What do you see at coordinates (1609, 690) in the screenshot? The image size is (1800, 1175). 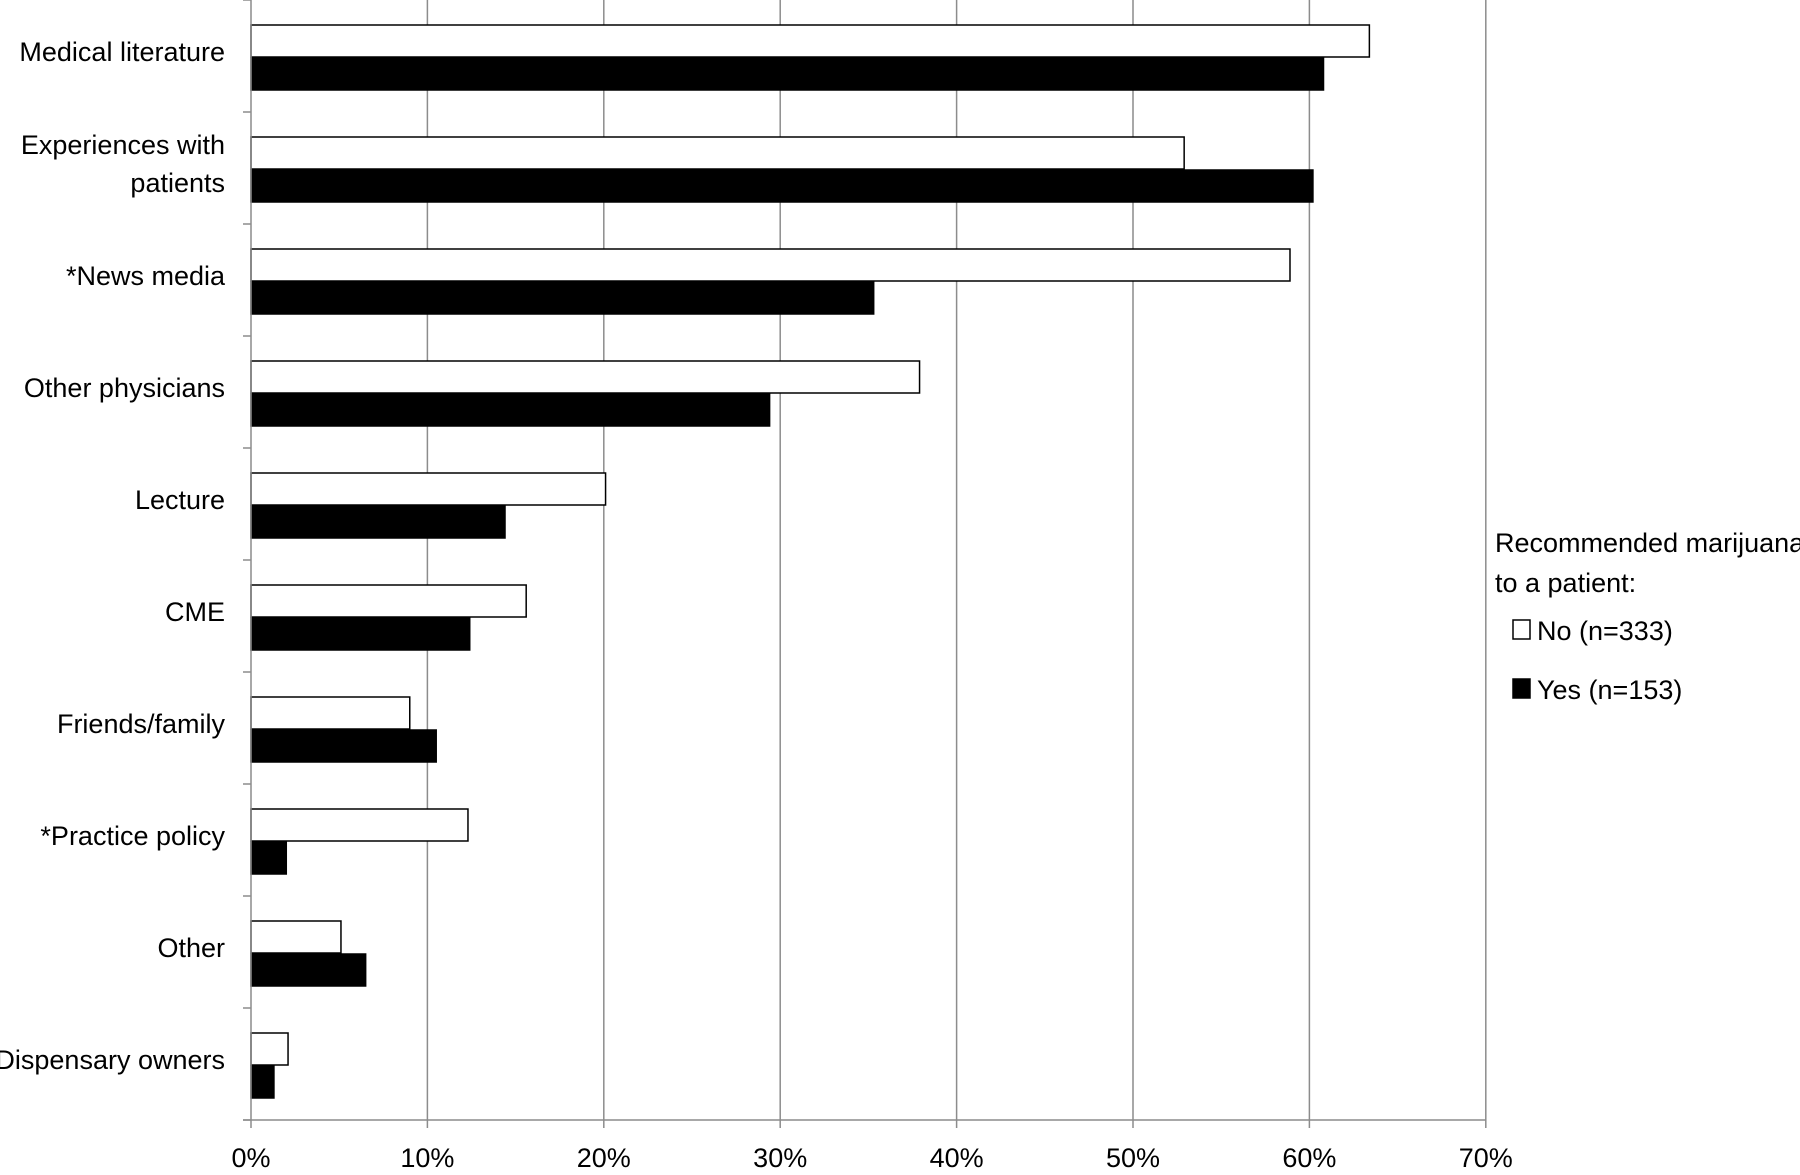 I see `legend-label-yes: Yes (n=153)` at bounding box center [1609, 690].